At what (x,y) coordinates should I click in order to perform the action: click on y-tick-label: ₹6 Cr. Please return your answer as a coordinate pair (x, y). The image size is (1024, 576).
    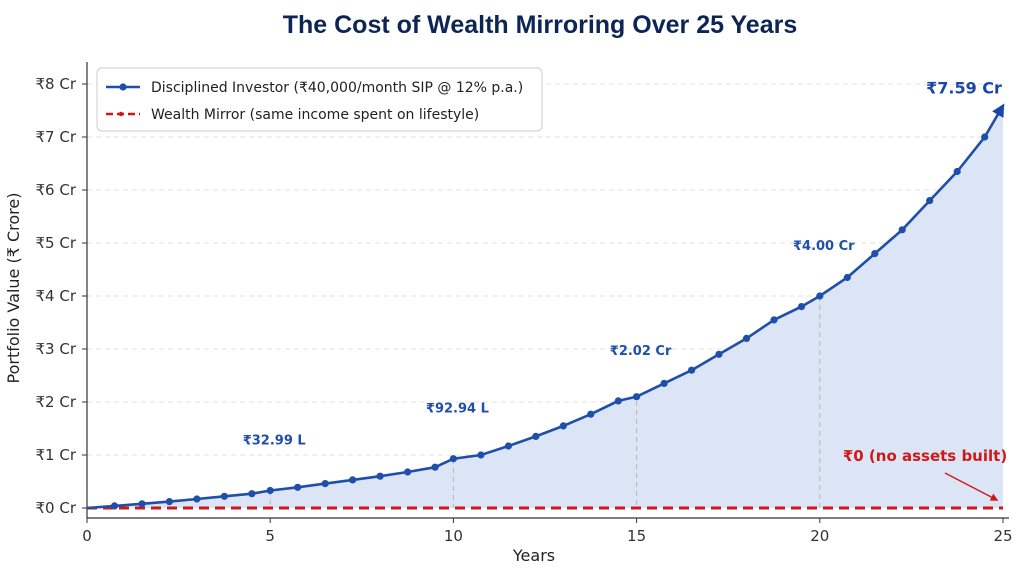
    Looking at the image, I should click on (56, 190).